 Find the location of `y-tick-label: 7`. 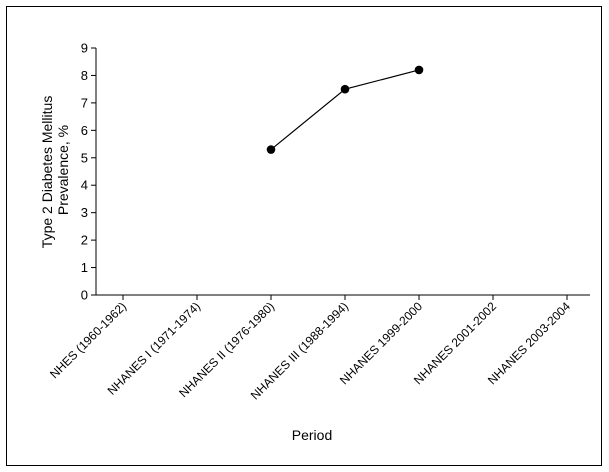

y-tick-label: 7 is located at coordinates (84, 102).